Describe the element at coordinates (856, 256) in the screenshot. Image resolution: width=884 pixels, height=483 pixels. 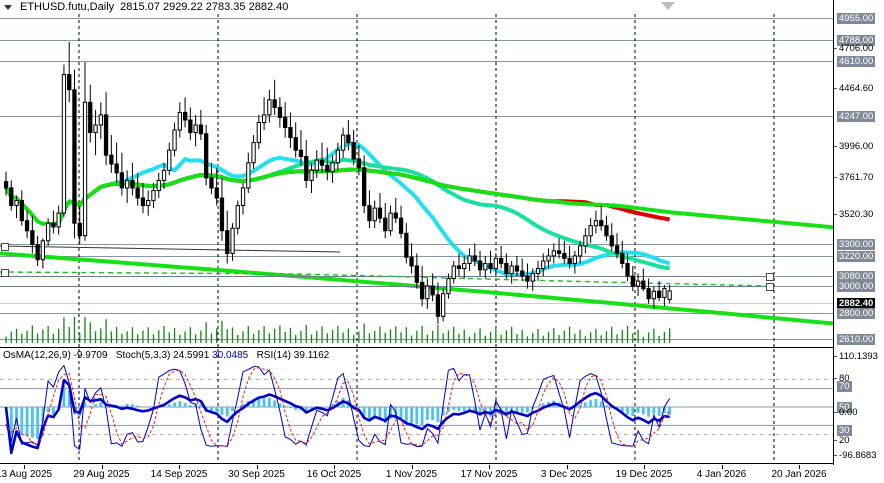
I see `price-axis-tag: 3220.00` at that location.